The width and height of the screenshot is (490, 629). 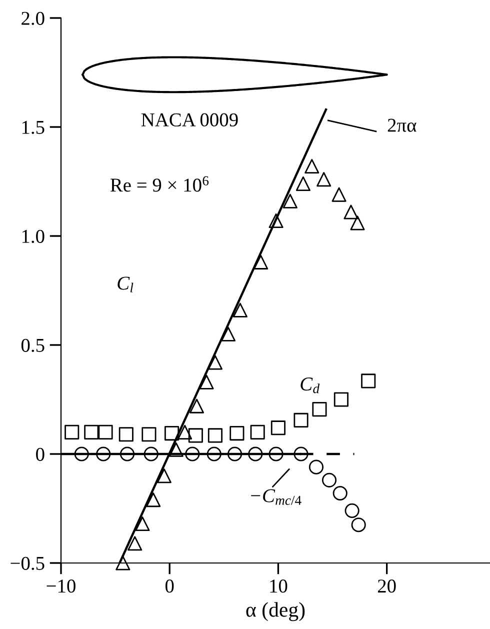 I want to click on y-tick-label: 2.0, so click(x=33, y=19).